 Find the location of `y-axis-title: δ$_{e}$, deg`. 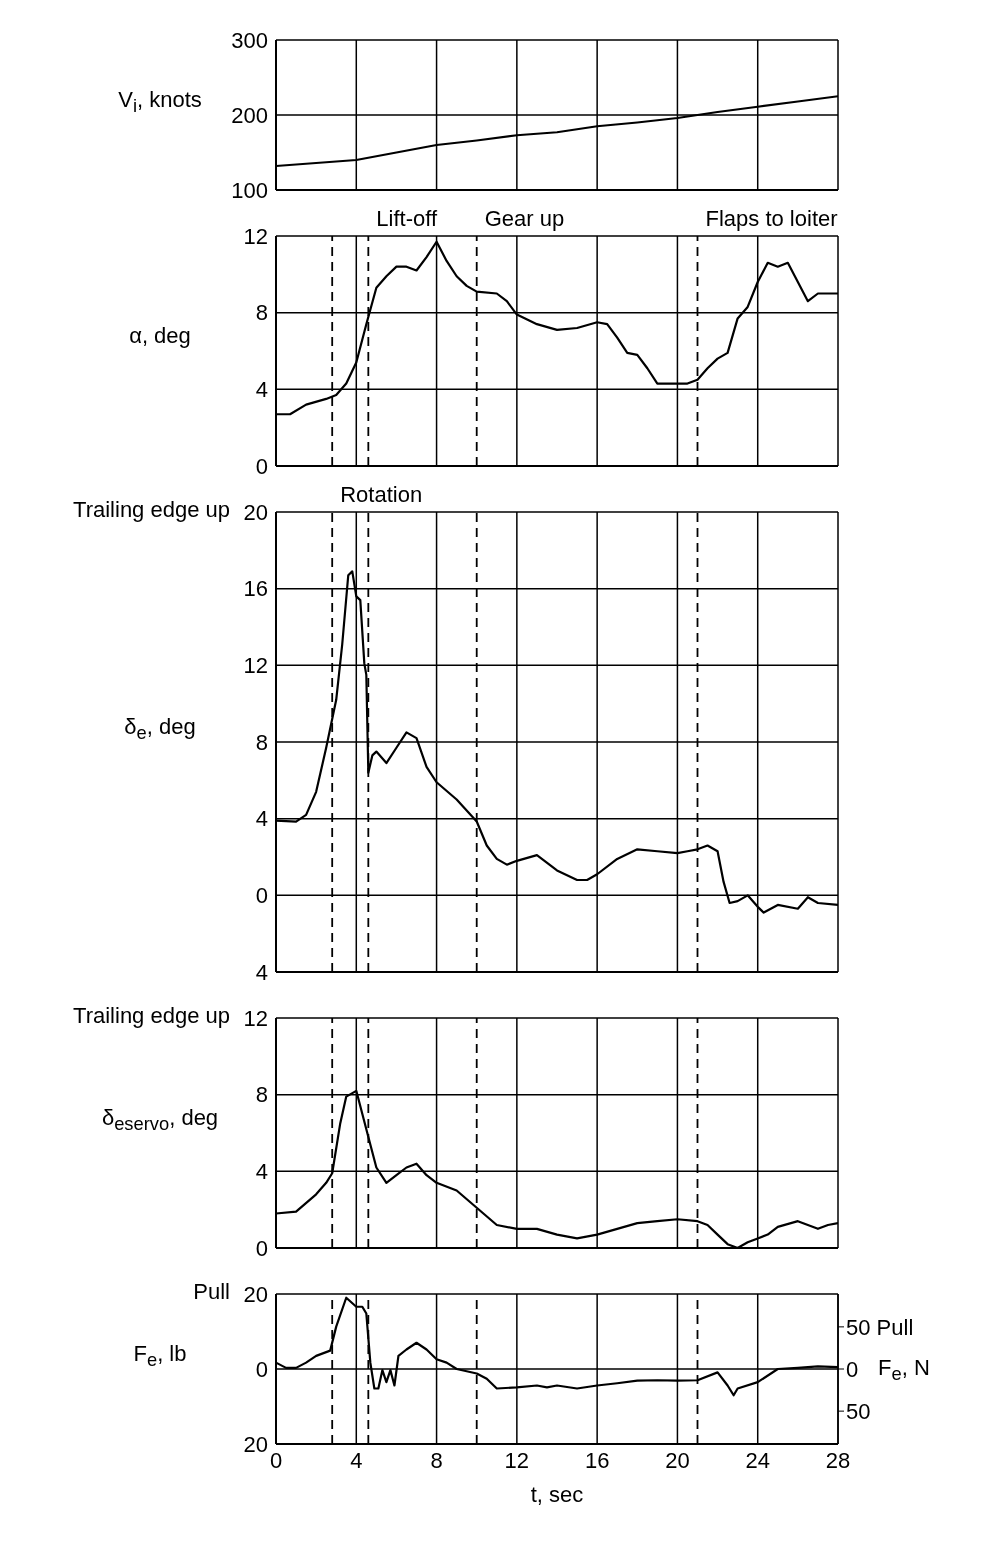

y-axis-title: δ$_{e}$, deg is located at coordinates (160, 729).